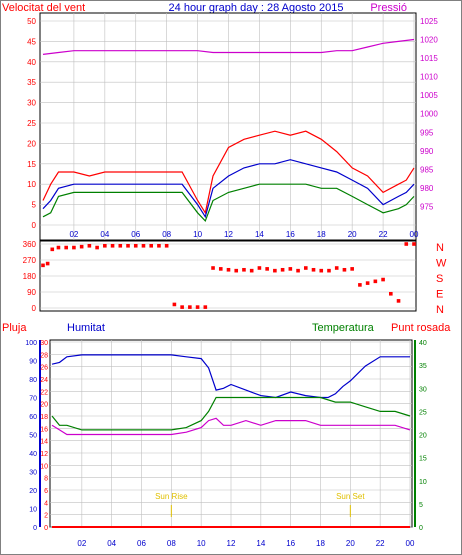 The image size is (462, 555). I want to click on wind-x-tick-label: 16, so click(290, 234).